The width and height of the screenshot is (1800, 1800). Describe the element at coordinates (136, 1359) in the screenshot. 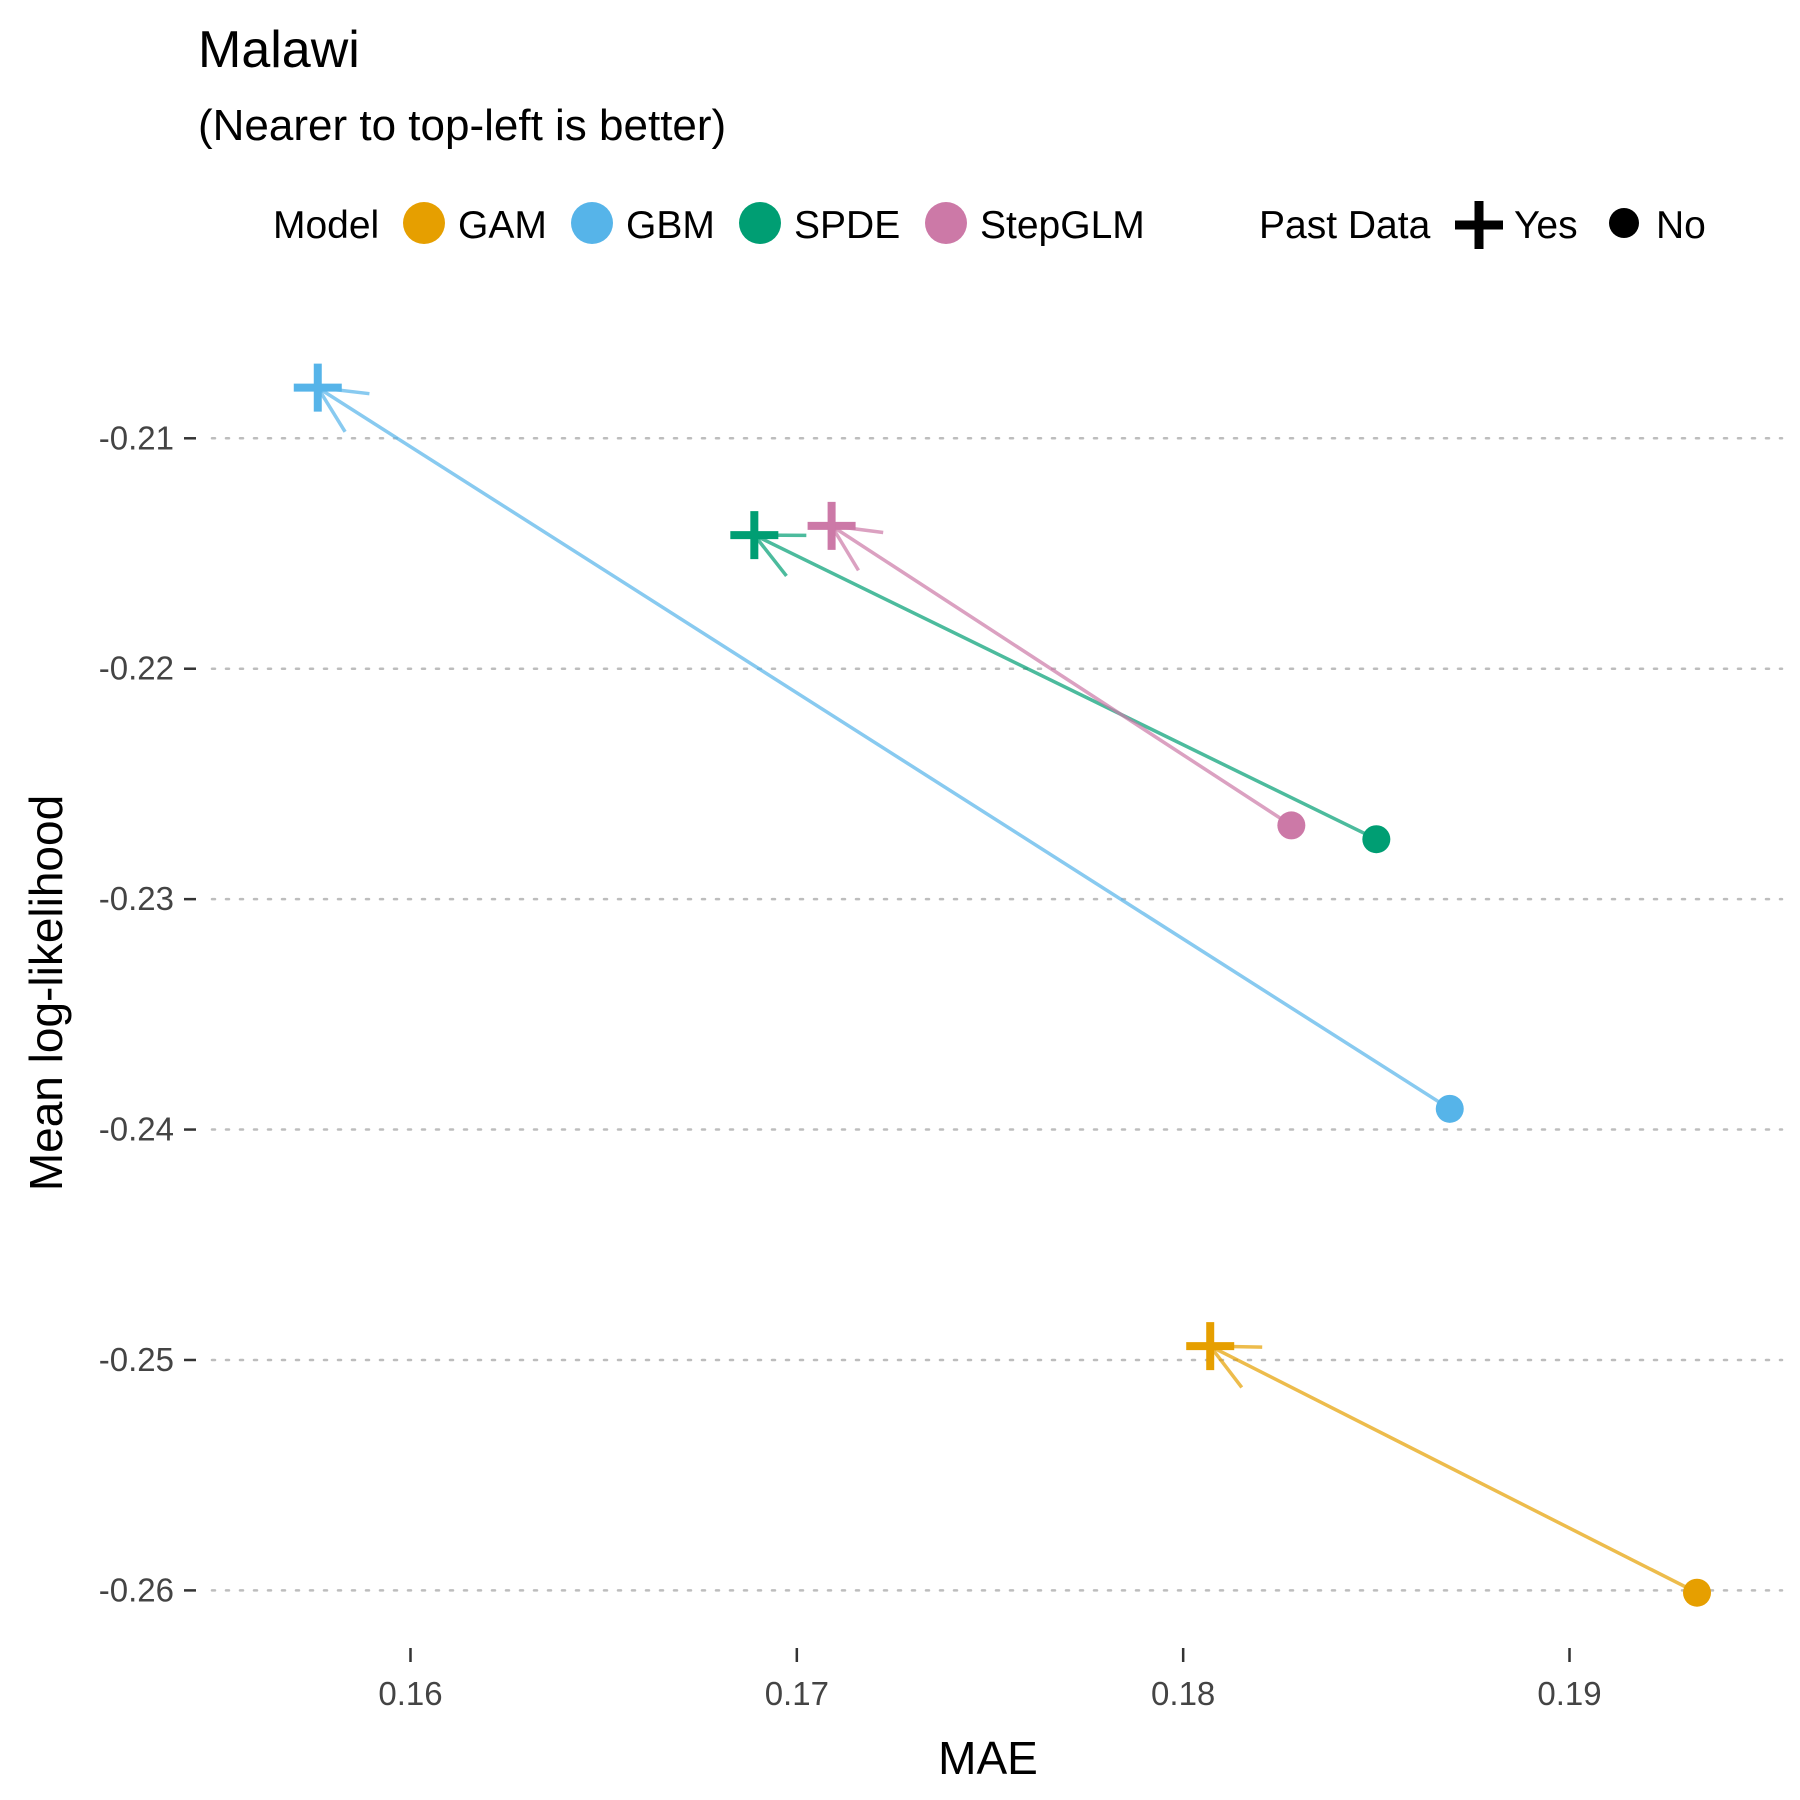

I see `y-tick-label: -0.25` at that location.